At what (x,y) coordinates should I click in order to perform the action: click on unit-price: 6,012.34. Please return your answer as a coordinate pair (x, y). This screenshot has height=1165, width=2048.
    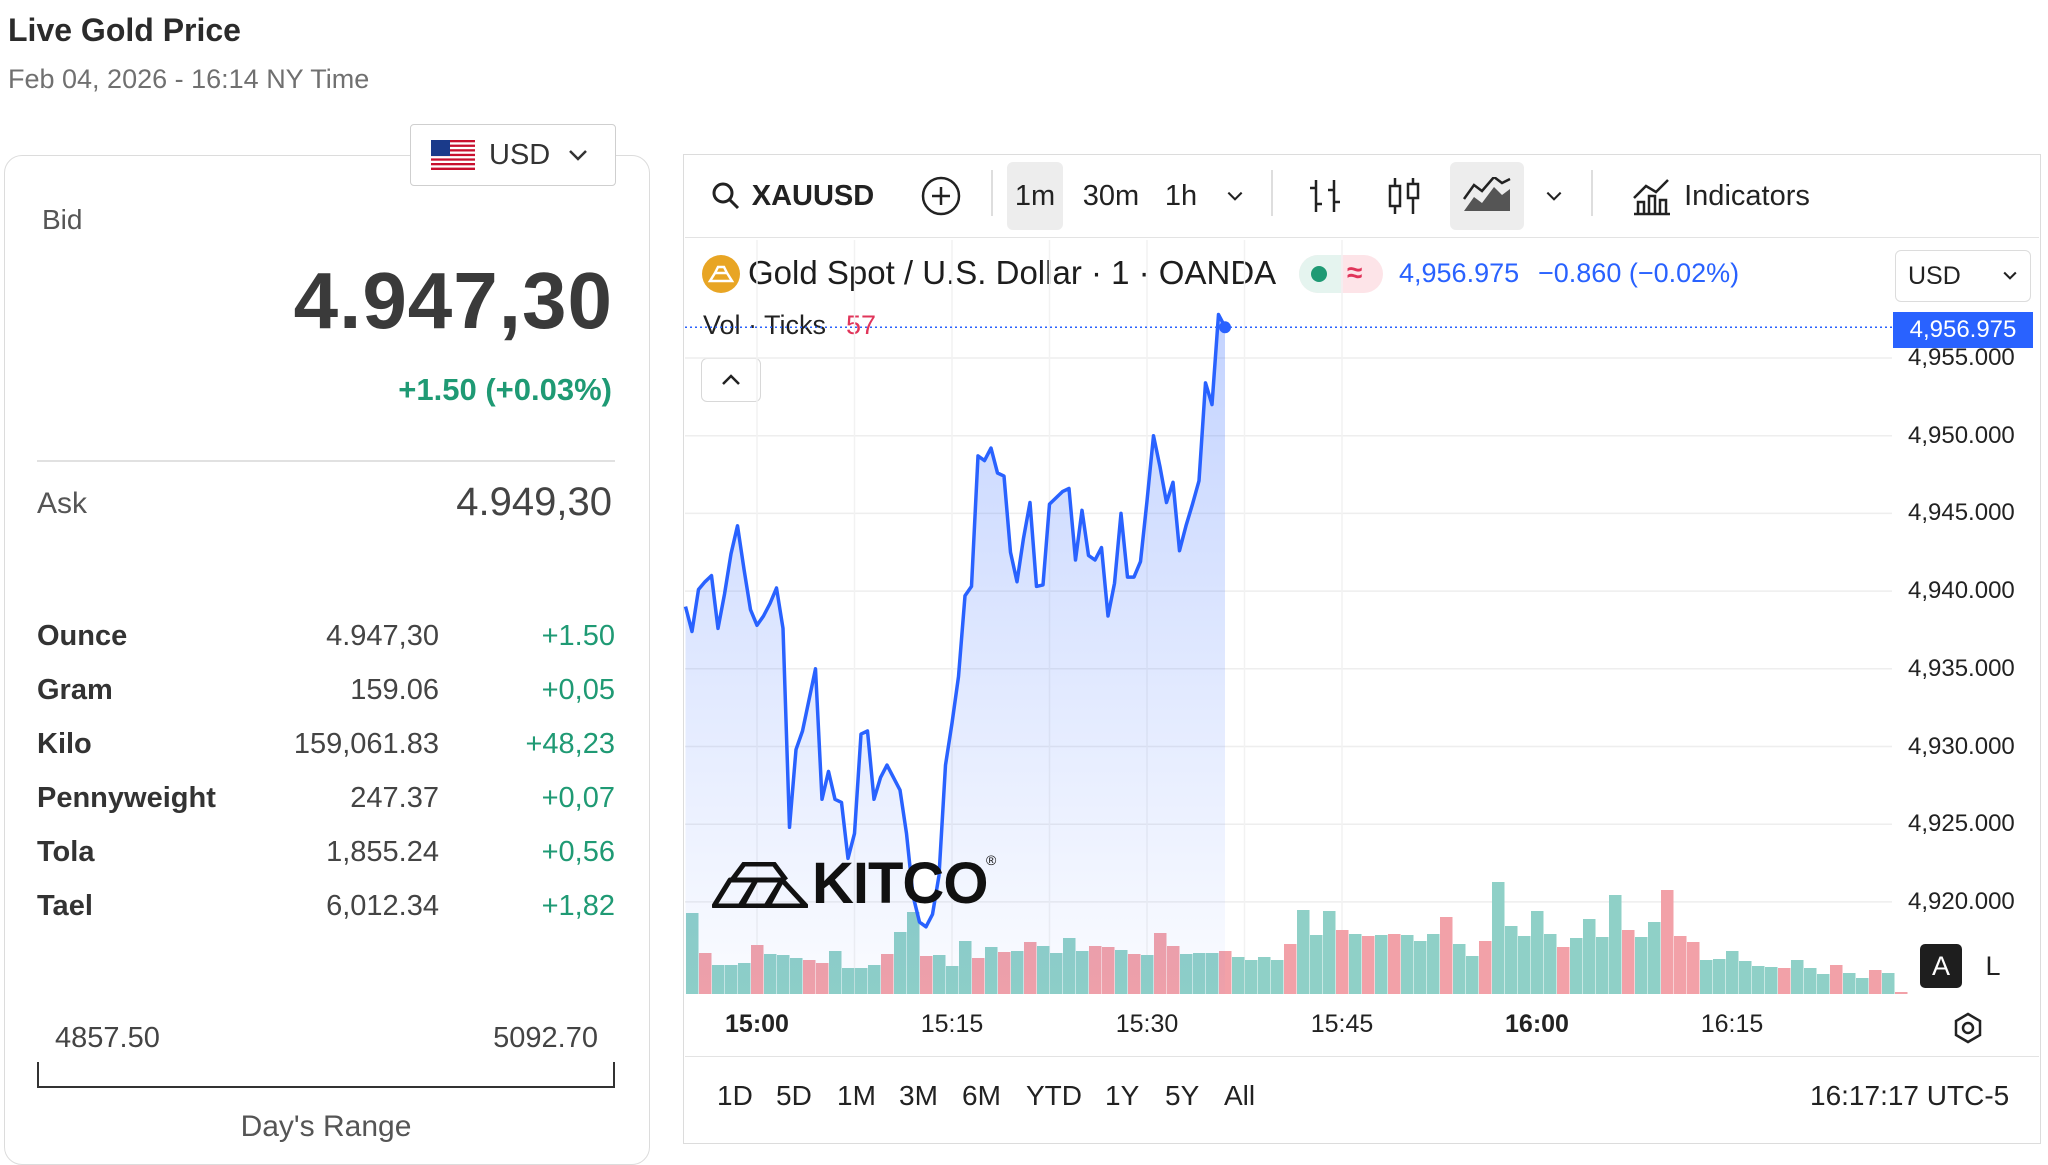
    Looking at the image, I should click on (382, 906).